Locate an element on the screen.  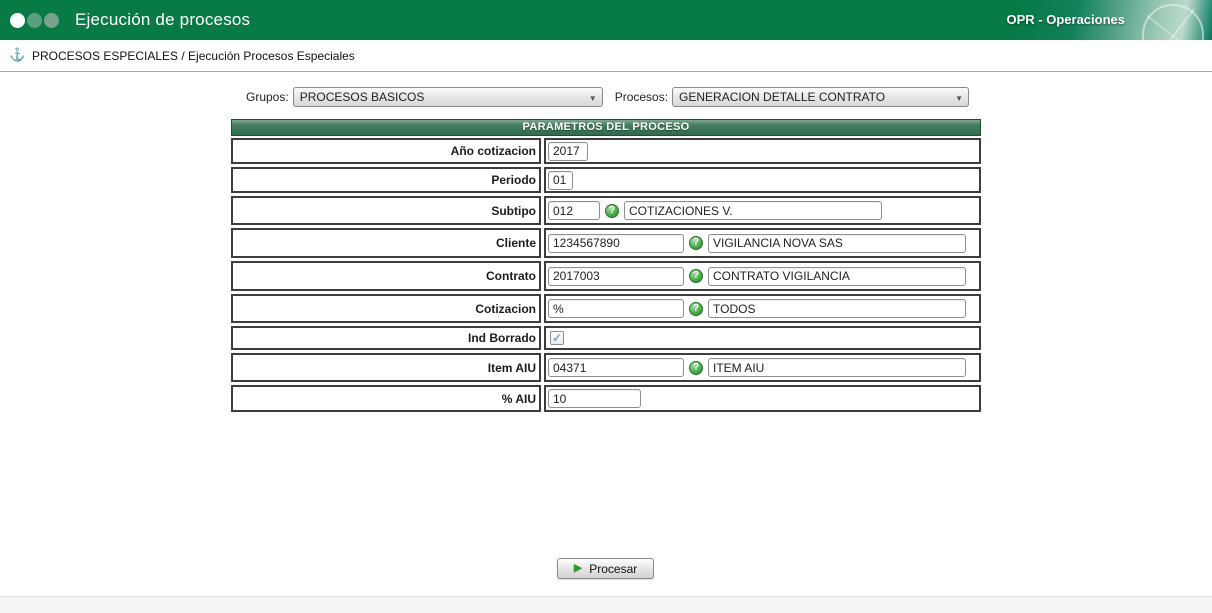
cliente-desc-input is located at coordinates (837, 243).